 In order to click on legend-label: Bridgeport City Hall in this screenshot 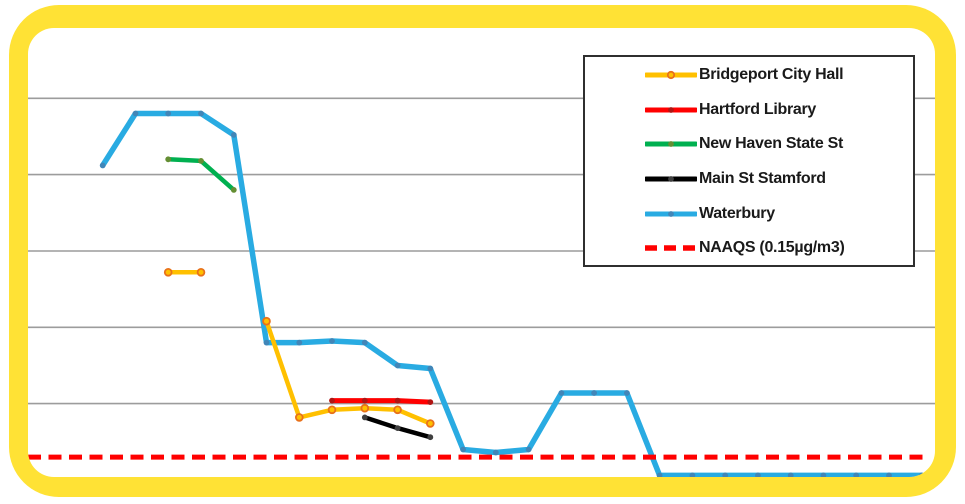, I will do `click(771, 75)`.